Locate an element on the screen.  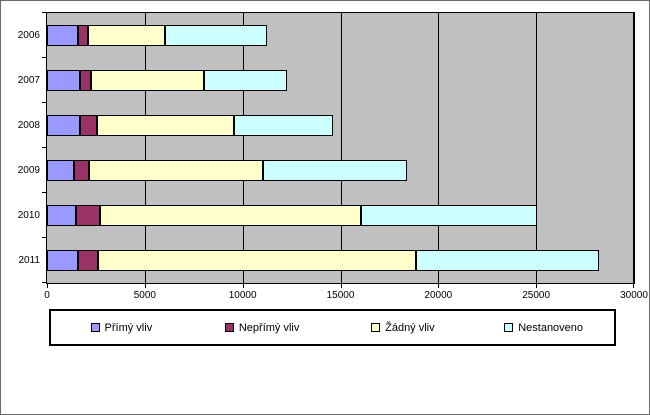
legend-label: Nepřímý vliv is located at coordinates (269, 327).